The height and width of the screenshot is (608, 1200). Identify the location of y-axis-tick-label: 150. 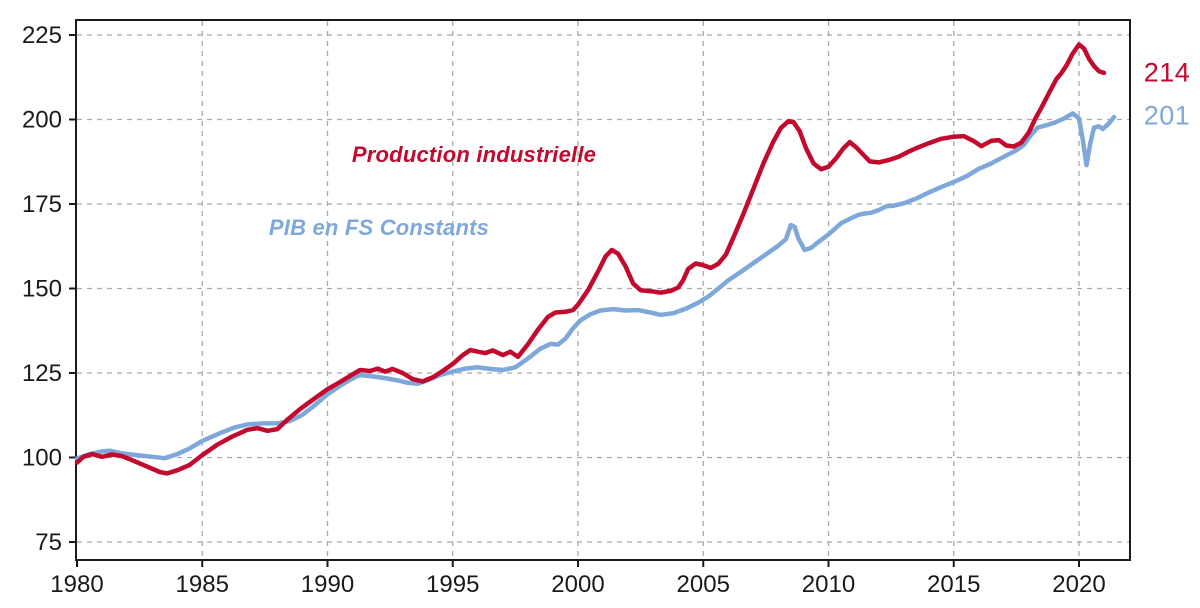
(42, 289).